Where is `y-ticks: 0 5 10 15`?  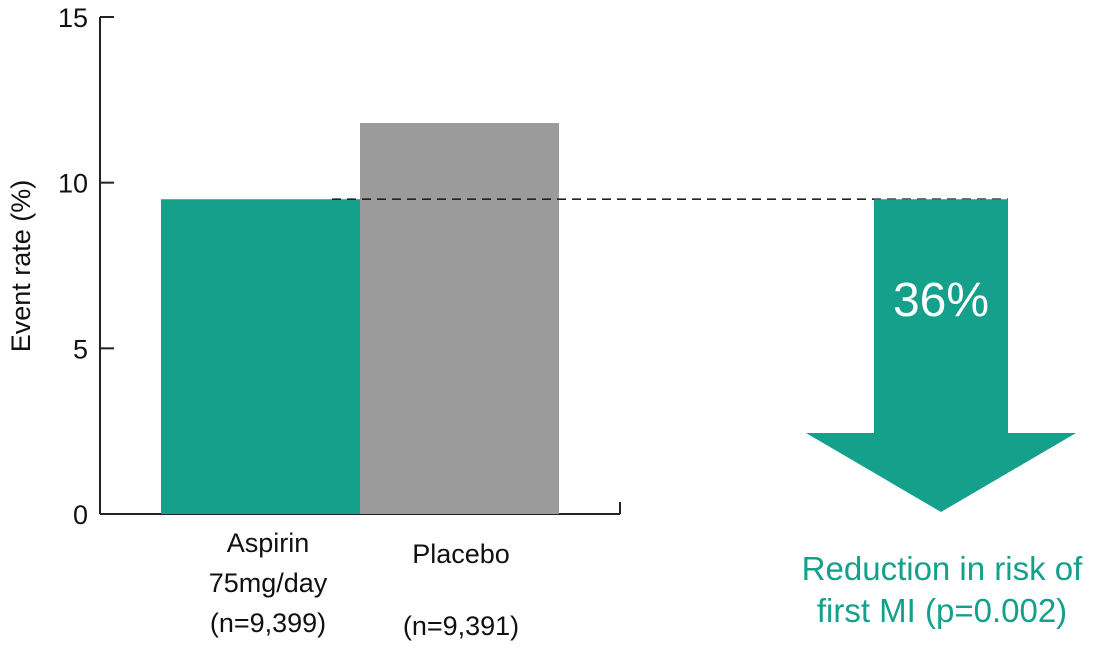
y-ticks: 0 5 10 15 is located at coordinates (86, 266).